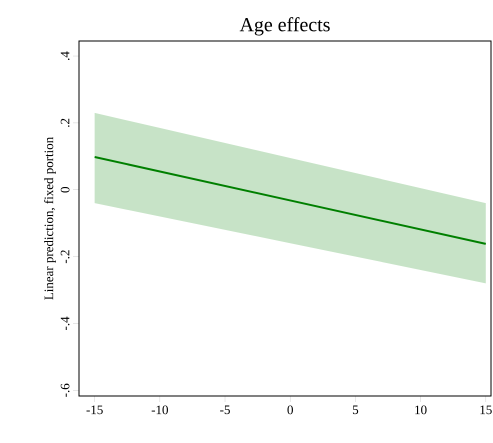 This screenshot has width=493, height=443. I want to click on y-tick-label: -.2, so click(65, 257).